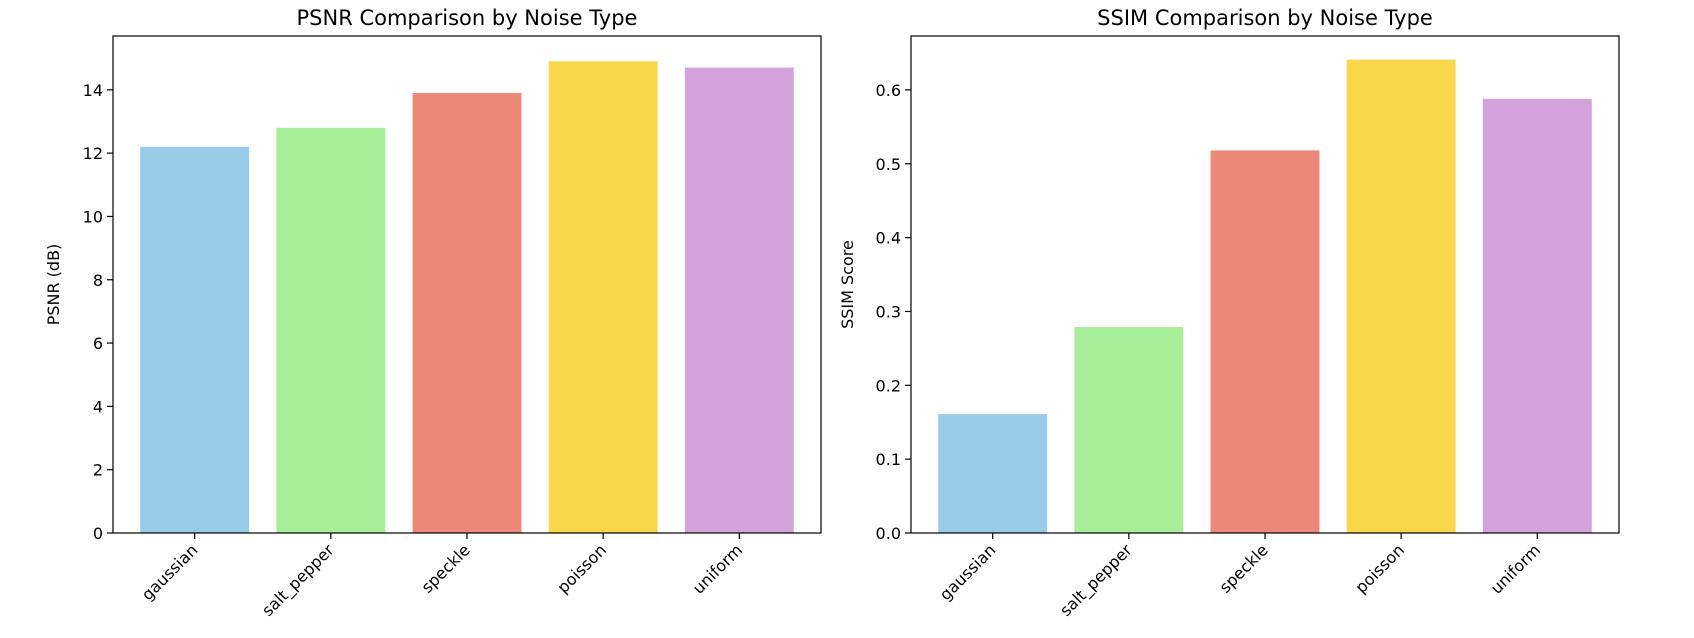 This screenshot has height=638, width=1694. What do you see at coordinates (888, 385) in the screenshot?
I see `y-tick-label: 0.2` at bounding box center [888, 385].